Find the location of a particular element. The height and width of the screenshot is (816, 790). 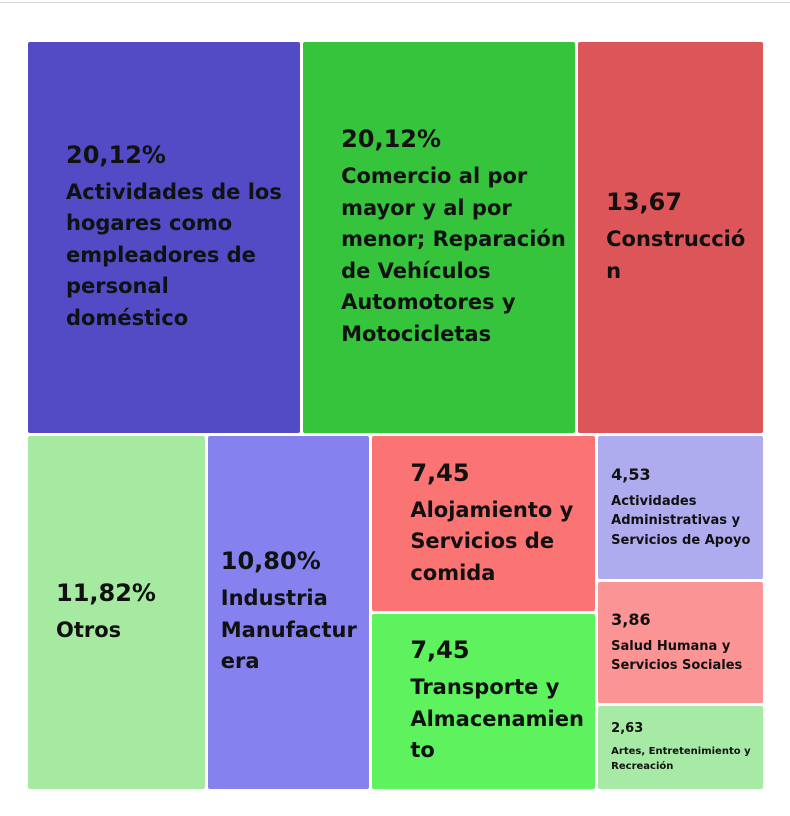

tile-label: Transporte y Almacenamiento is located at coordinates (497, 719).